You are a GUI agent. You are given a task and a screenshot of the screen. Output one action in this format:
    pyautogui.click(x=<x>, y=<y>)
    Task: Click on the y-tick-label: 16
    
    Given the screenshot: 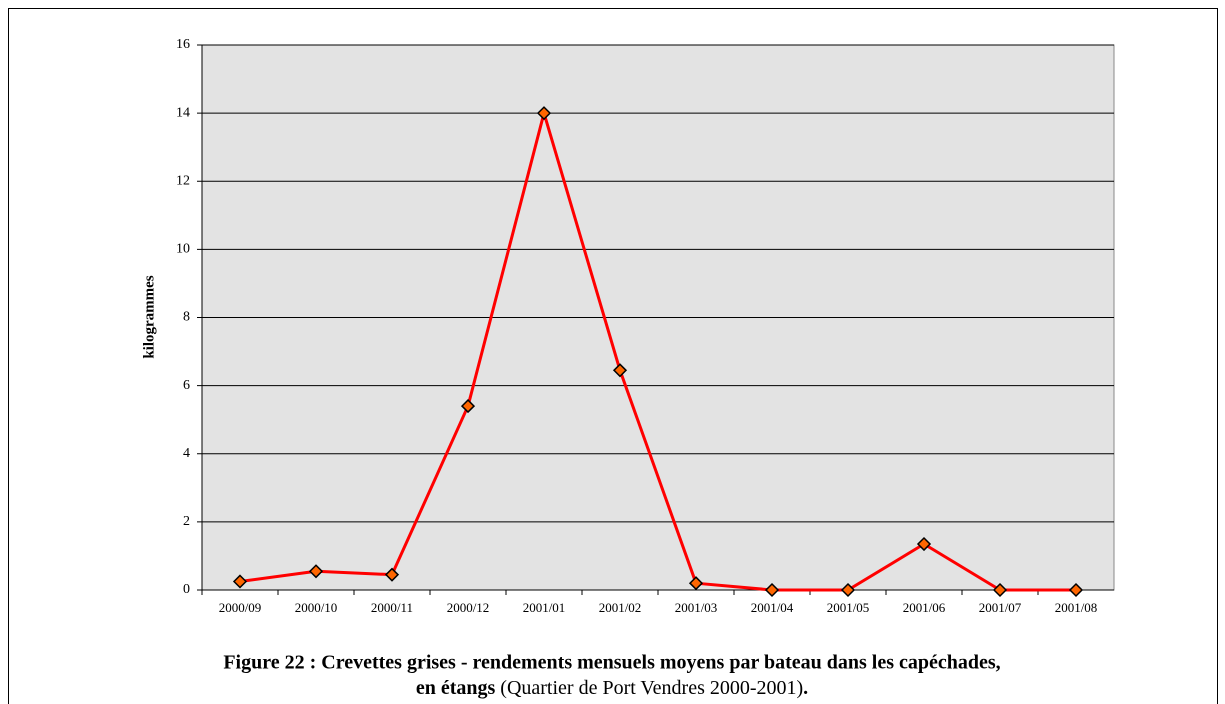 What is the action you would take?
    pyautogui.click(x=183, y=44)
    